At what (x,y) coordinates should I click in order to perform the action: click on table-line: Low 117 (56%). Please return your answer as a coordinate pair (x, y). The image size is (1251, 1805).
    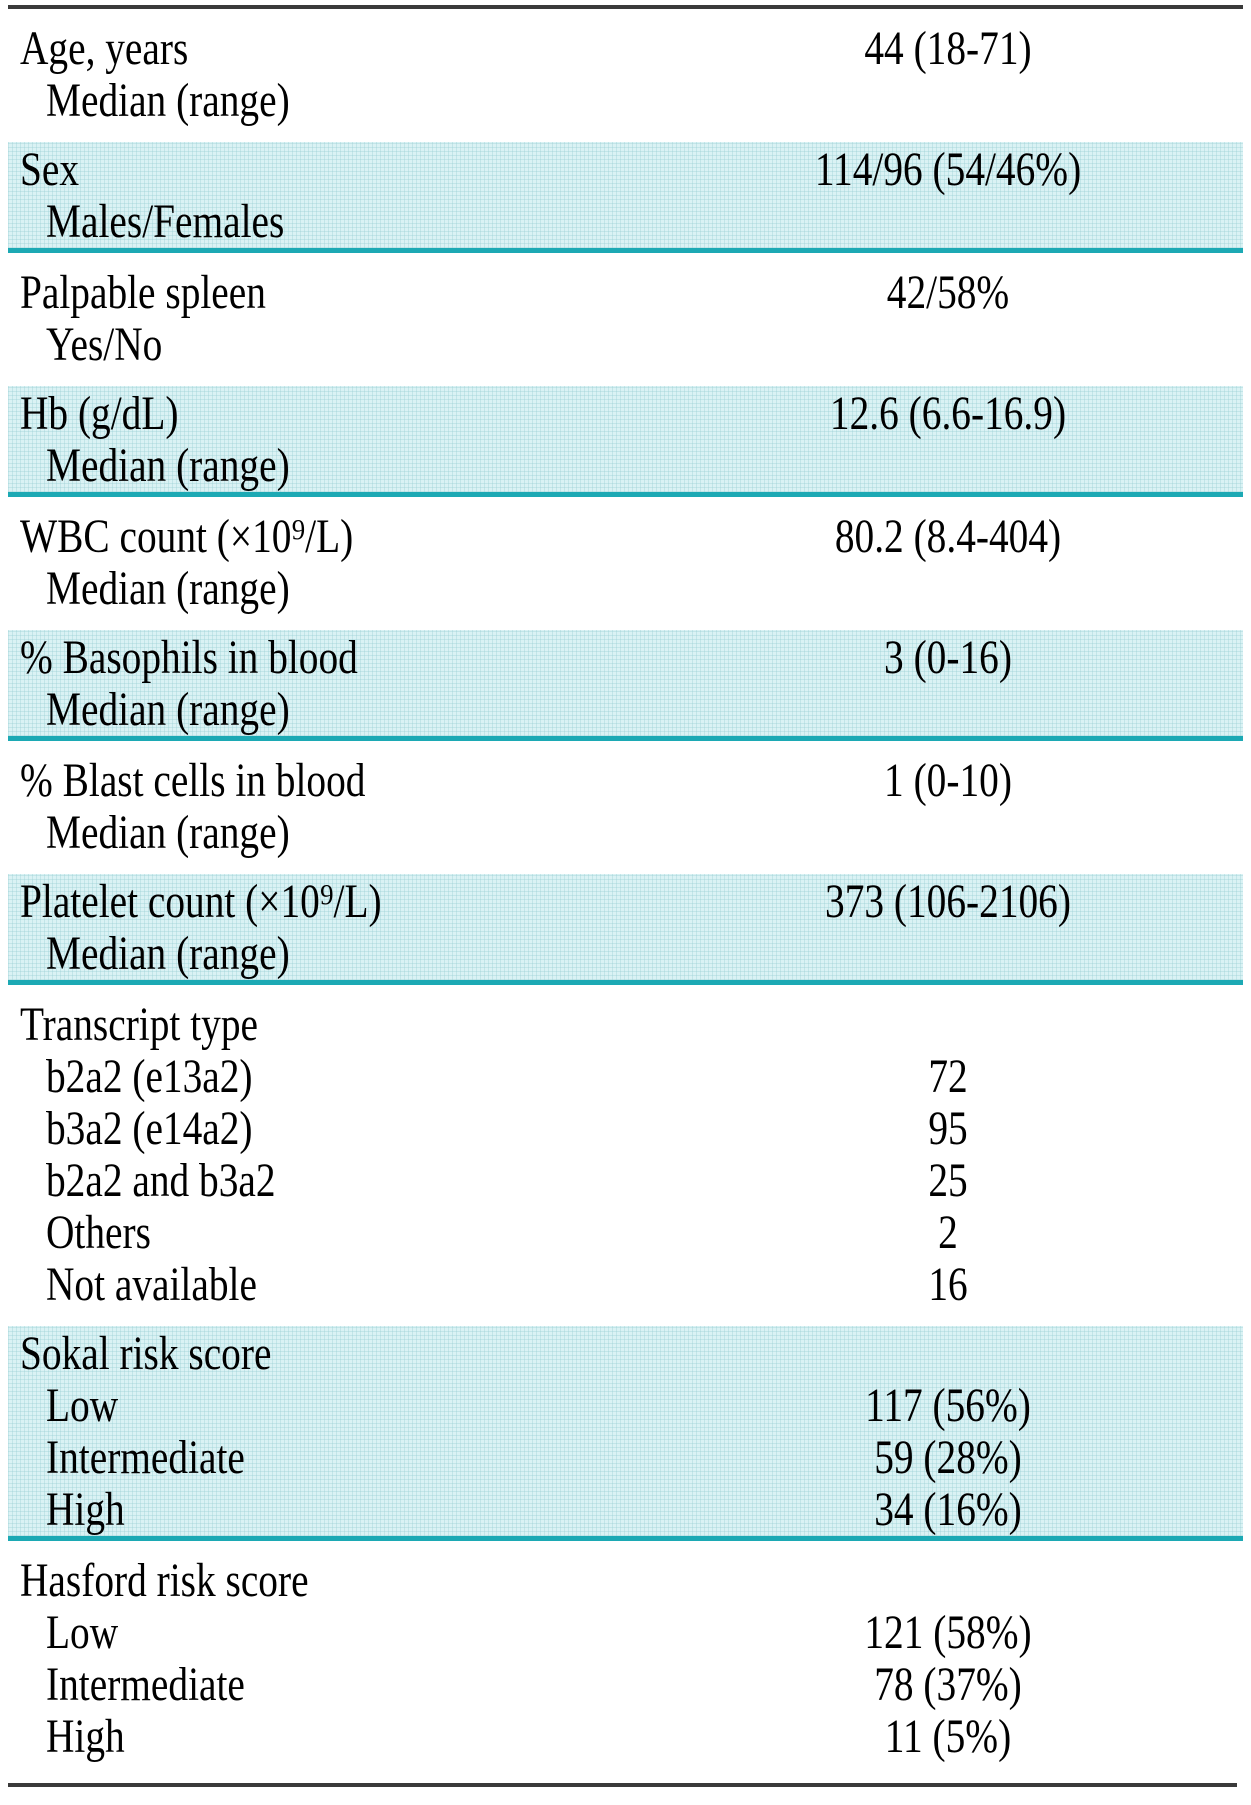
    Looking at the image, I should click on (625, 1406).